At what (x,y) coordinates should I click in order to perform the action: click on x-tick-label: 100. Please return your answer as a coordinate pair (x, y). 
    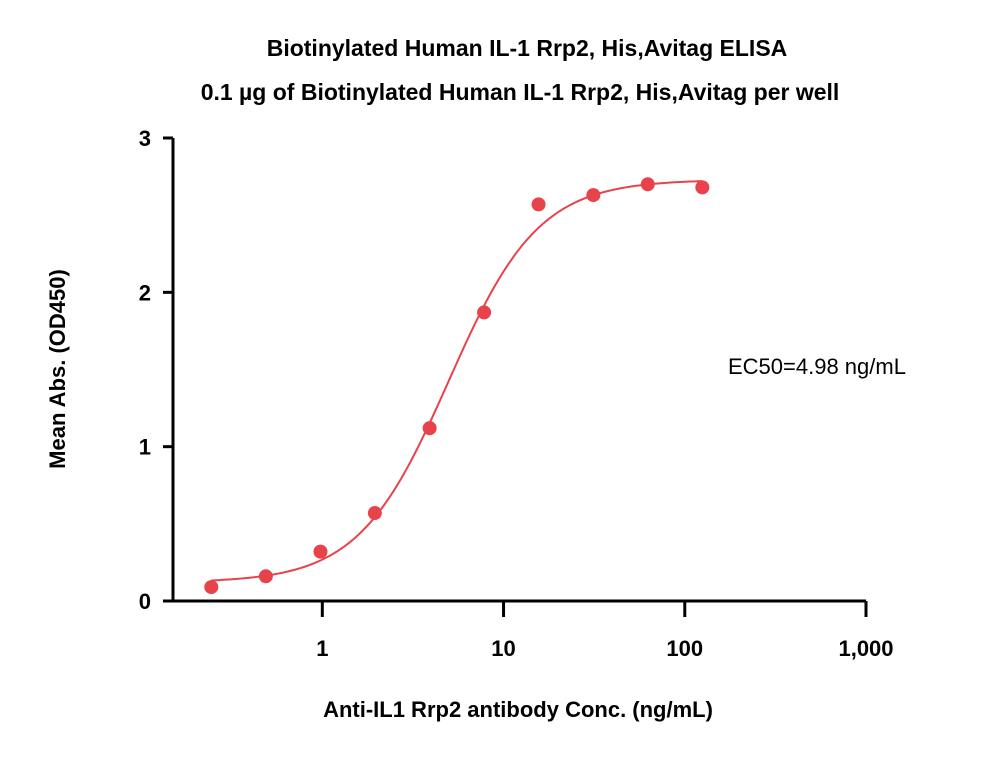
    Looking at the image, I should click on (684, 648).